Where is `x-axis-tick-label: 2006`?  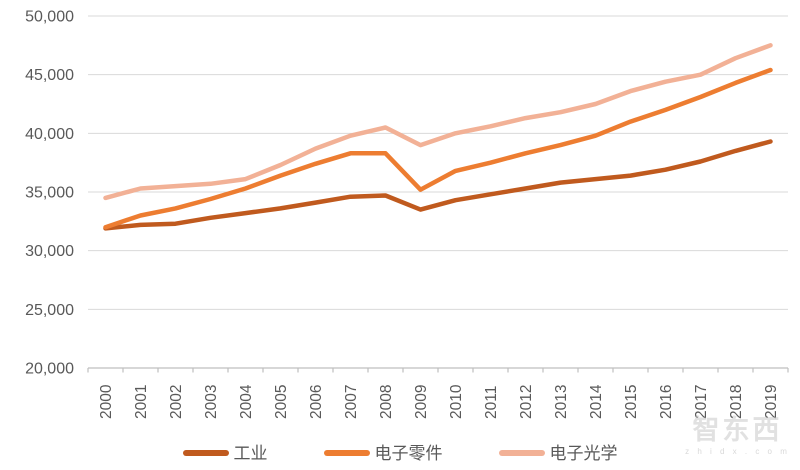
x-axis-tick-label: 2006 is located at coordinates (316, 402).